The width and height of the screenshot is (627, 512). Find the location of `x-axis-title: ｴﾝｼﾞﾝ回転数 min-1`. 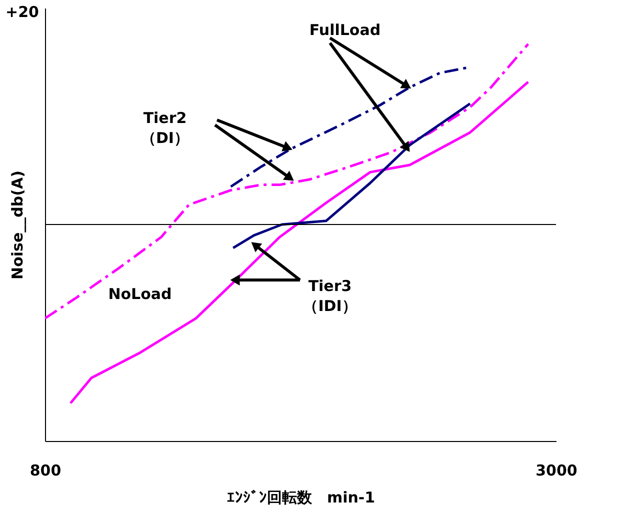

x-axis-title: ｴﾝｼﾞﾝ回転数 min-1 is located at coordinates (301, 497).